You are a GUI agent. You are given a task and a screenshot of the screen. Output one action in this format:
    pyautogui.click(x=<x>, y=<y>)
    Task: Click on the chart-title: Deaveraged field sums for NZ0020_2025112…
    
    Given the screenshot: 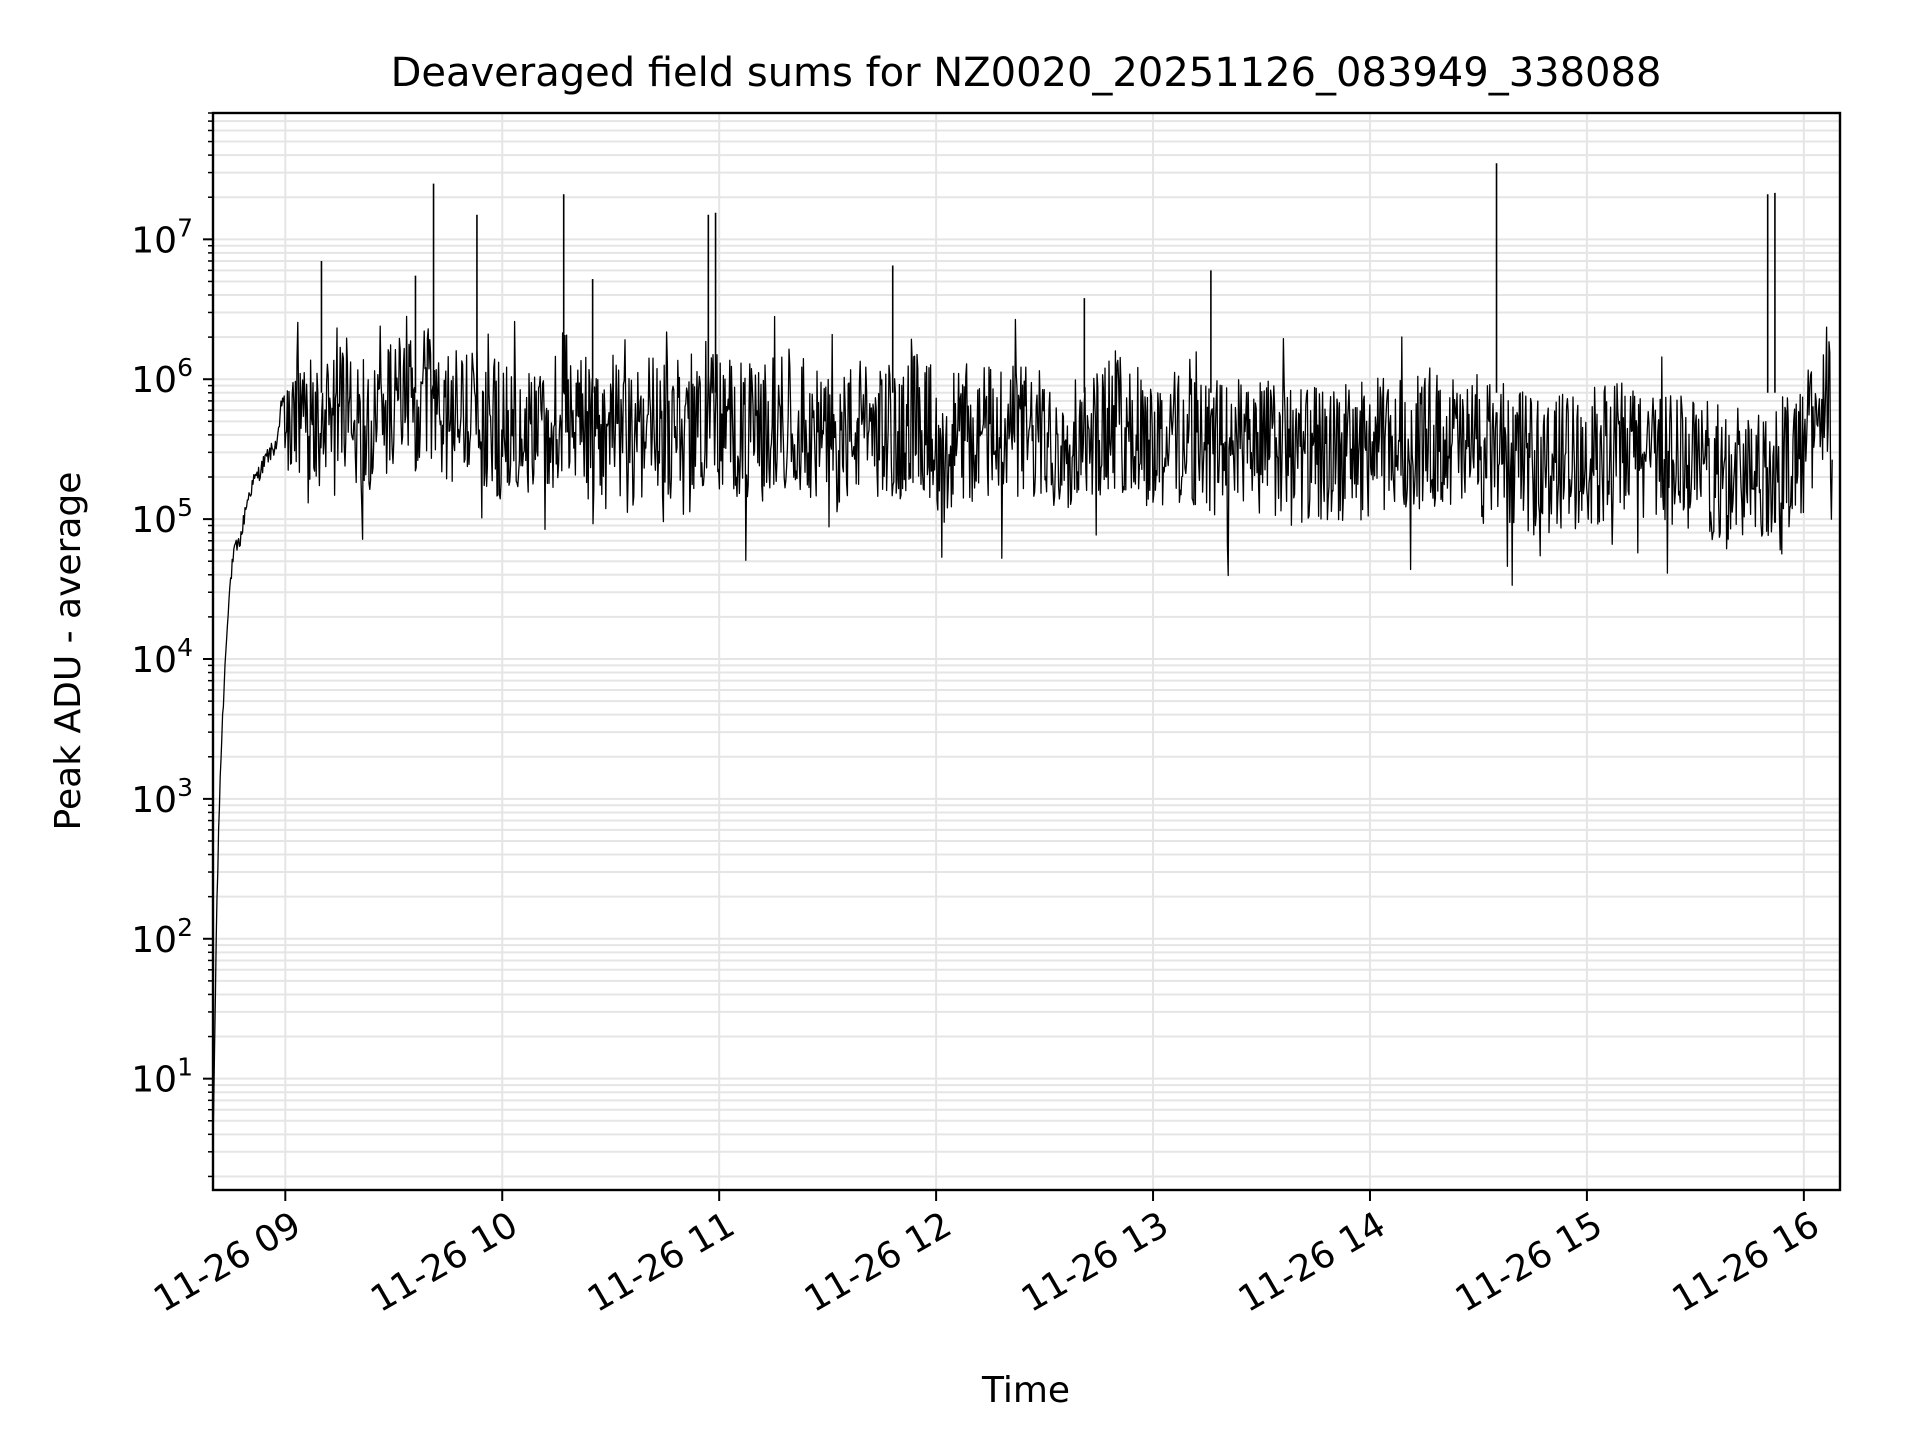 What is the action you would take?
    pyautogui.click(x=1026, y=73)
    